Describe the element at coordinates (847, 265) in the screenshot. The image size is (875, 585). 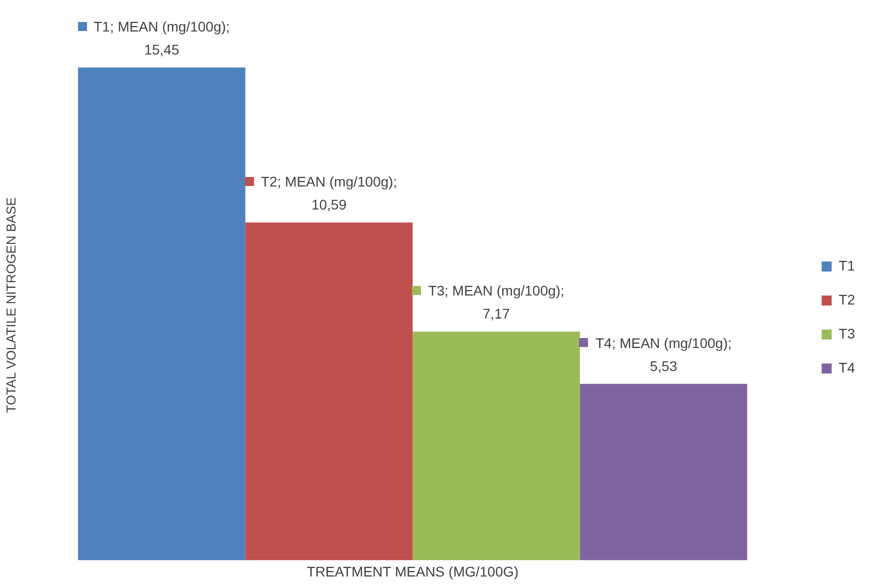
I see `legend-label: T1` at that location.